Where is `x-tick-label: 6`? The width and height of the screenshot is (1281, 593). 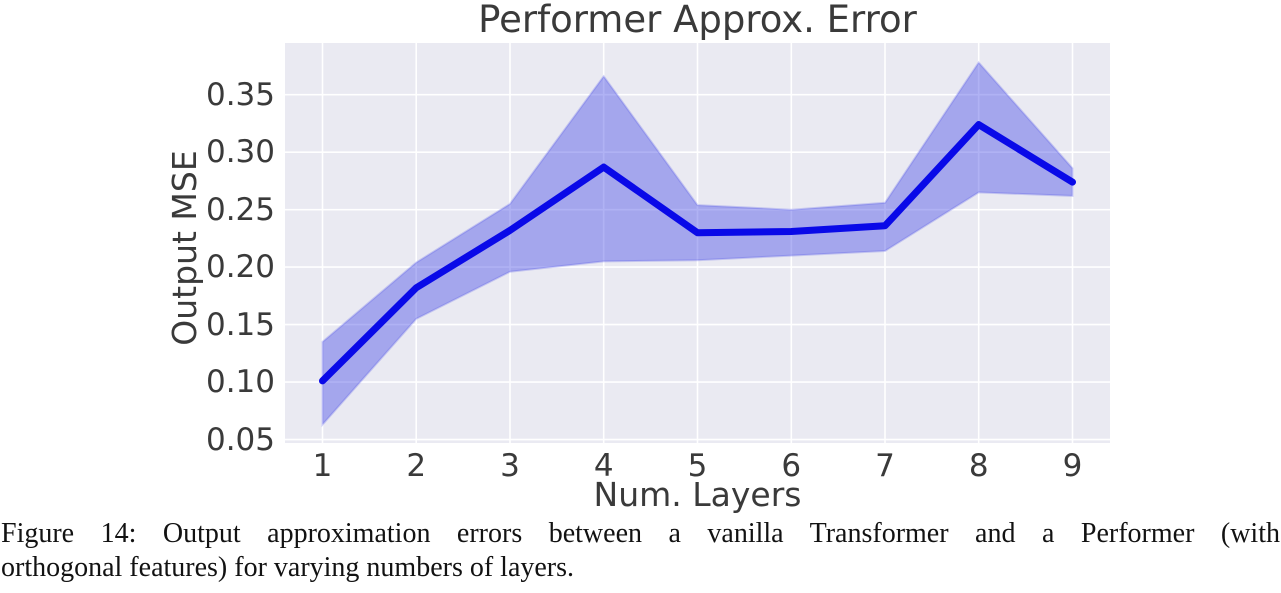 x-tick-label: 6 is located at coordinates (791, 466).